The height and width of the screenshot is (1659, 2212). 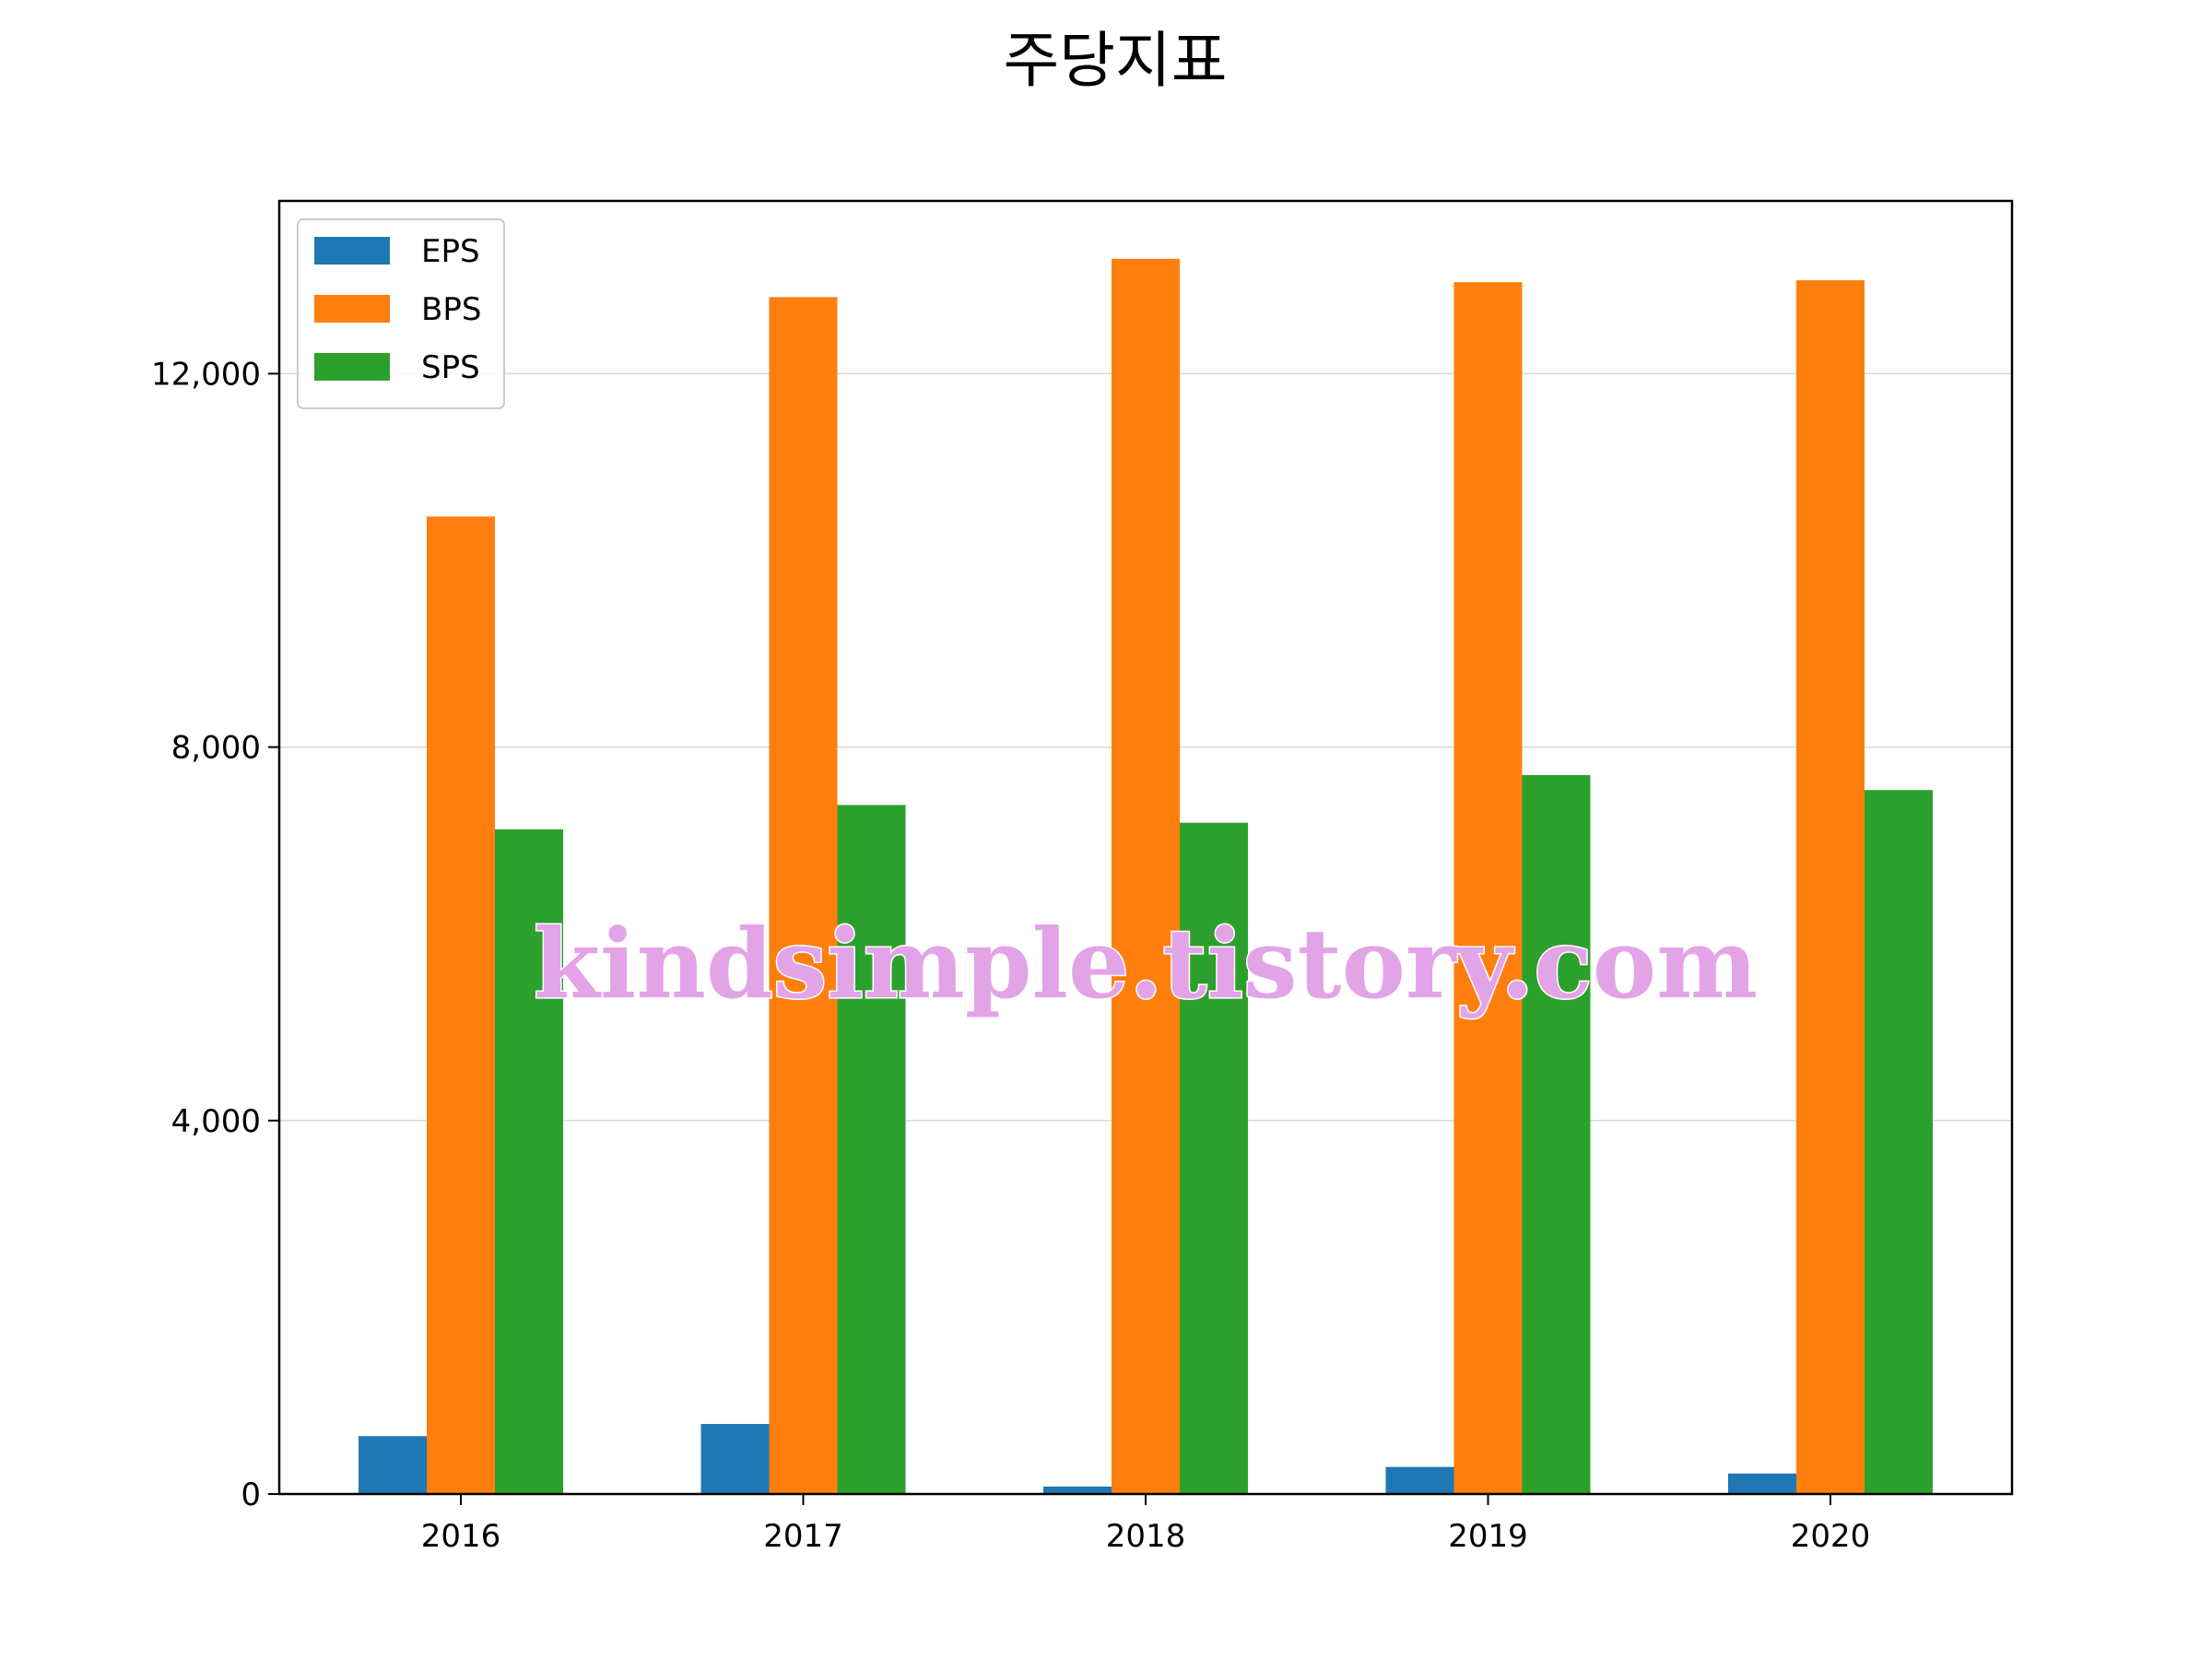 I want to click on legend-label-bps: BPS, so click(x=451, y=309).